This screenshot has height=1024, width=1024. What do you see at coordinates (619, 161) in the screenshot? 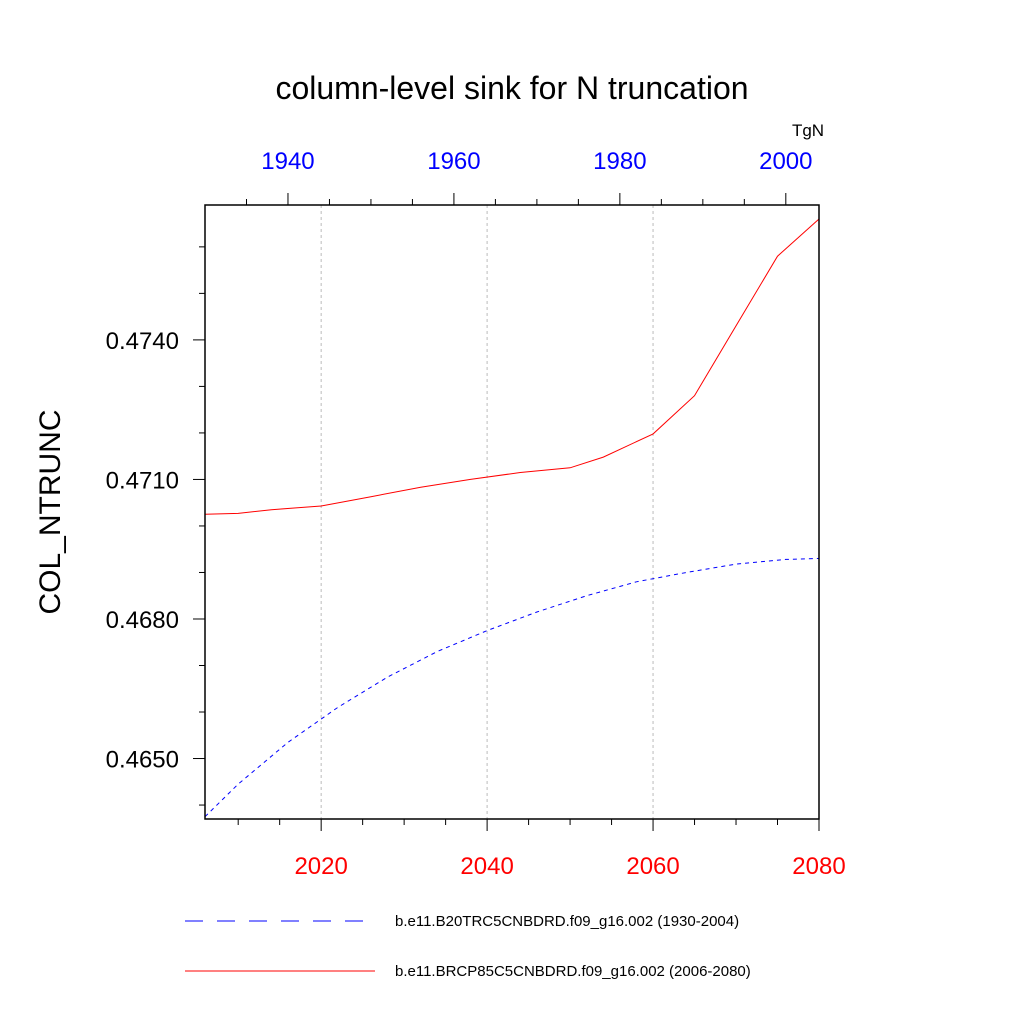
I see `x-top-tick-label: 1980` at bounding box center [619, 161].